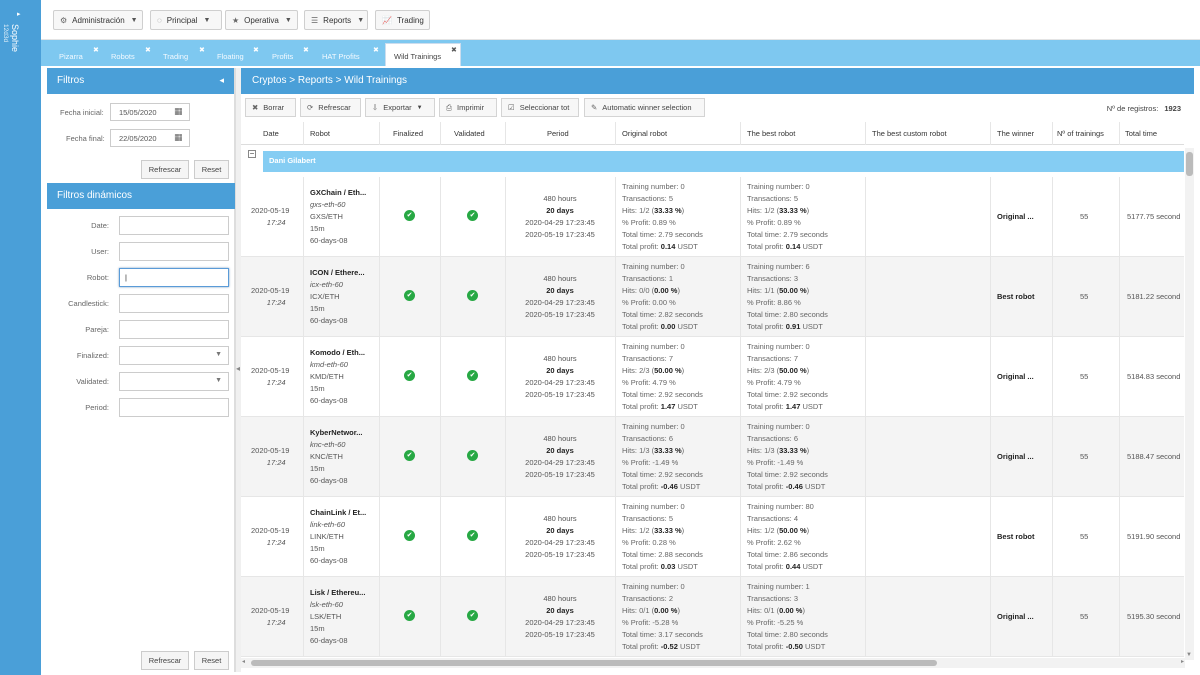  Describe the element at coordinates (793, 406) in the screenshot. I see `total-profit-value: 1.47` at that location.